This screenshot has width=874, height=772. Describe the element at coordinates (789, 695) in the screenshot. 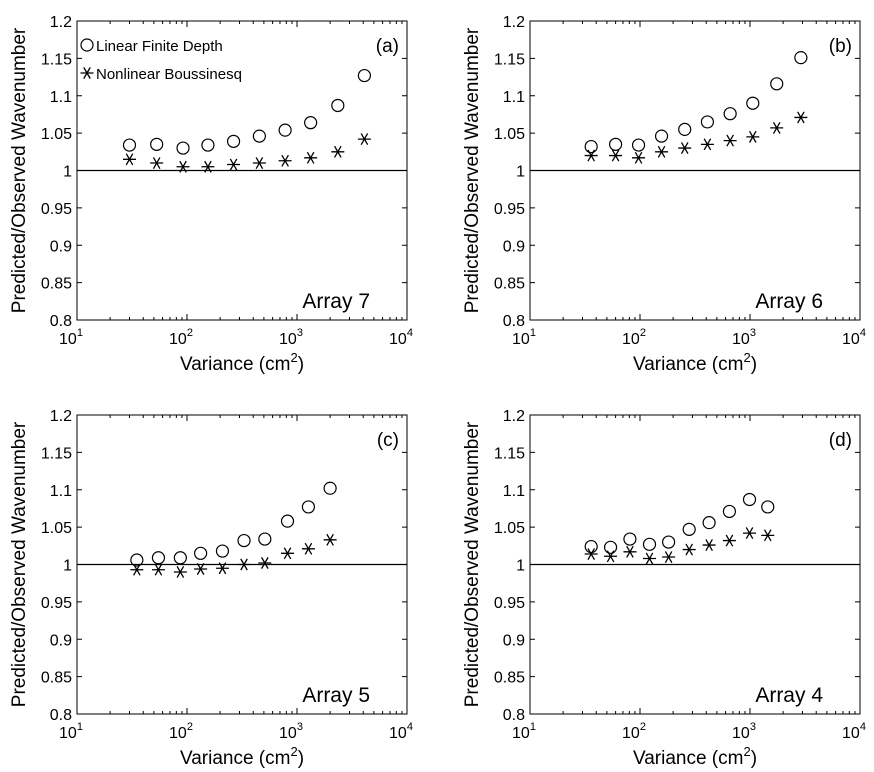

I see `array-annotation: Array 4` at that location.